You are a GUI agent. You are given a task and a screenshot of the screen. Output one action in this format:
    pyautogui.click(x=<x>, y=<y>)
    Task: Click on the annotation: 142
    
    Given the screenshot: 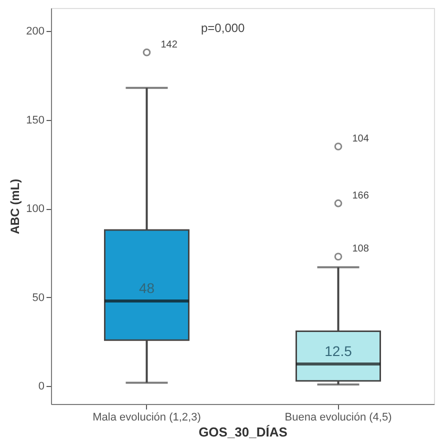 What is the action you would take?
    pyautogui.click(x=169, y=44)
    